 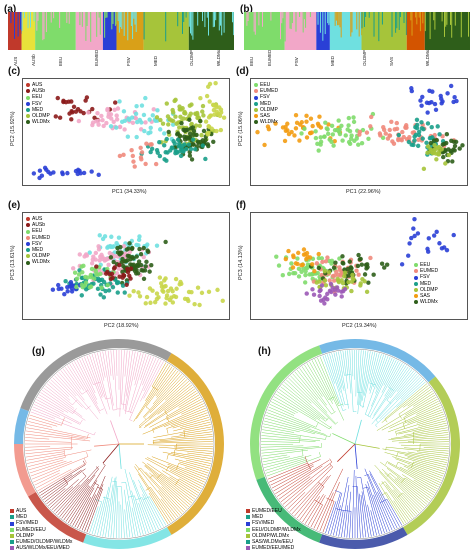 What do you see at coordinates (60, 61) in the screenshot?
I see `structure-group-label: EEU` at bounding box center [60, 61].